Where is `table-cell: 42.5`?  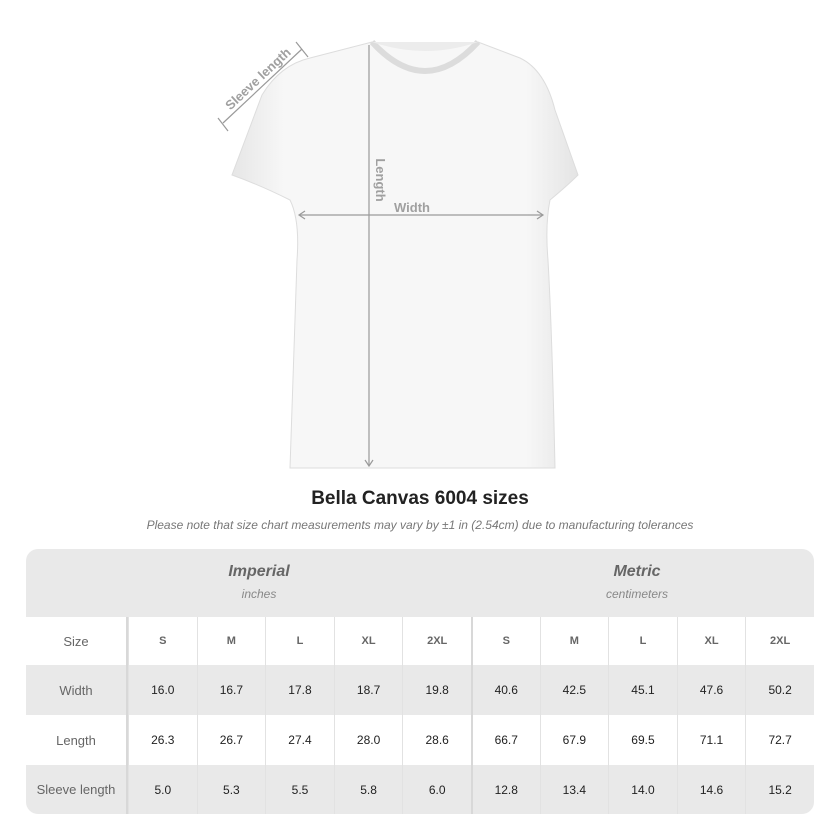 table-cell: 42.5 is located at coordinates (574, 690).